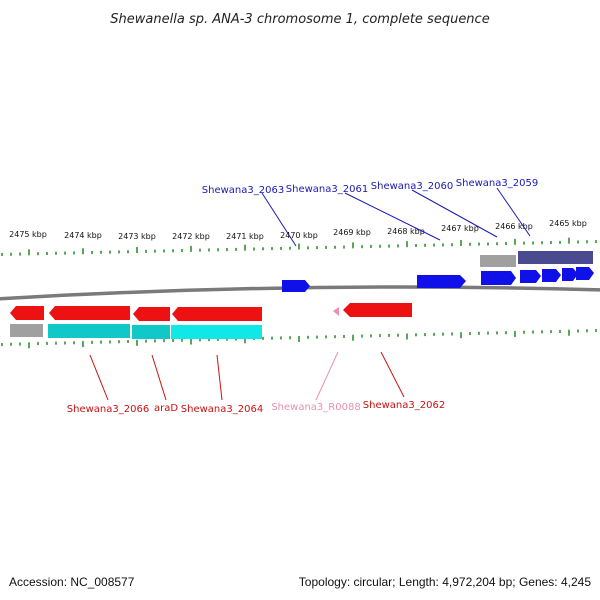 This screenshot has width=600, height=600. Describe the element at coordinates (299, 235) in the screenshot. I see `scale-label: 2470 kbp` at that location.